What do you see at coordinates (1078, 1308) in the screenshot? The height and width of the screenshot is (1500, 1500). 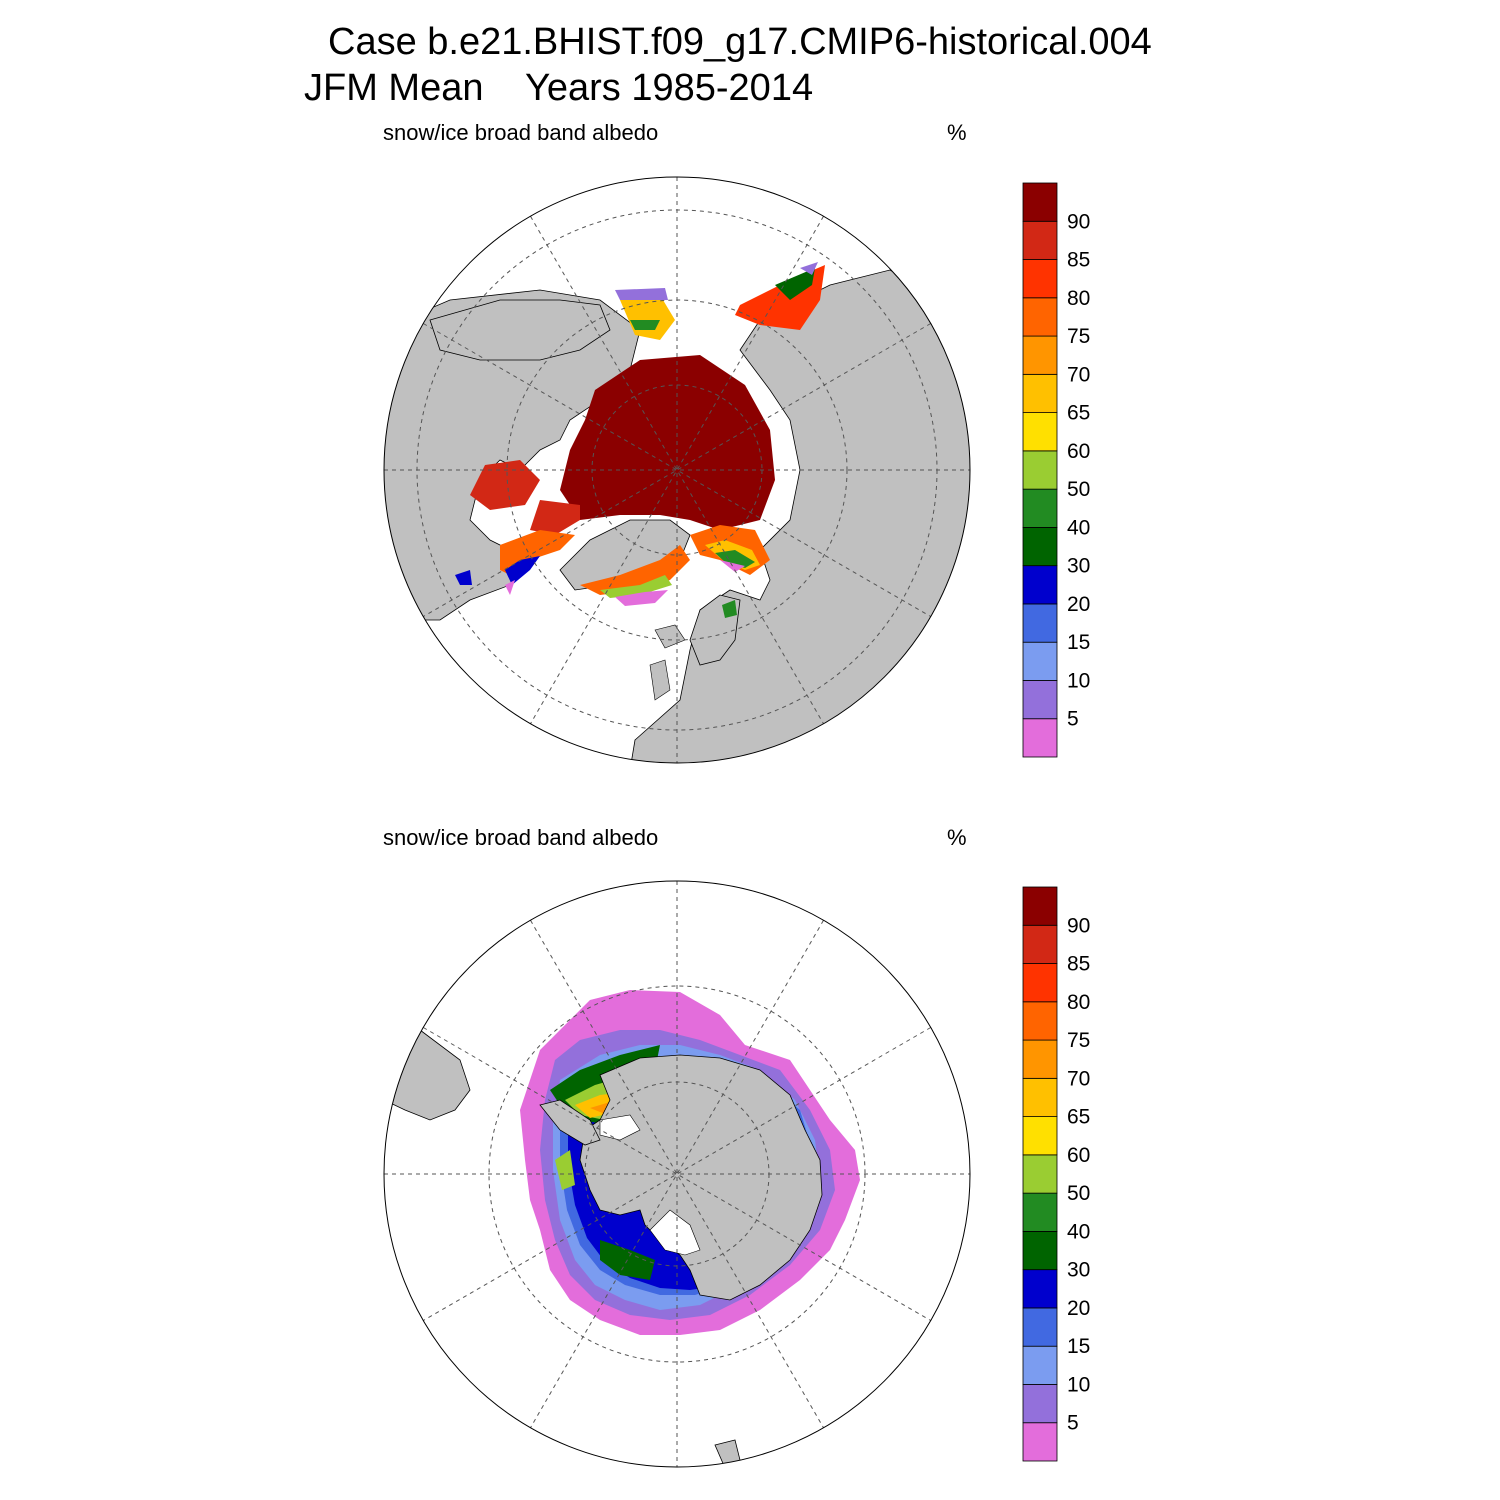 I see `south-colorbar-tick-label: 20` at bounding box center [1078, 1308].